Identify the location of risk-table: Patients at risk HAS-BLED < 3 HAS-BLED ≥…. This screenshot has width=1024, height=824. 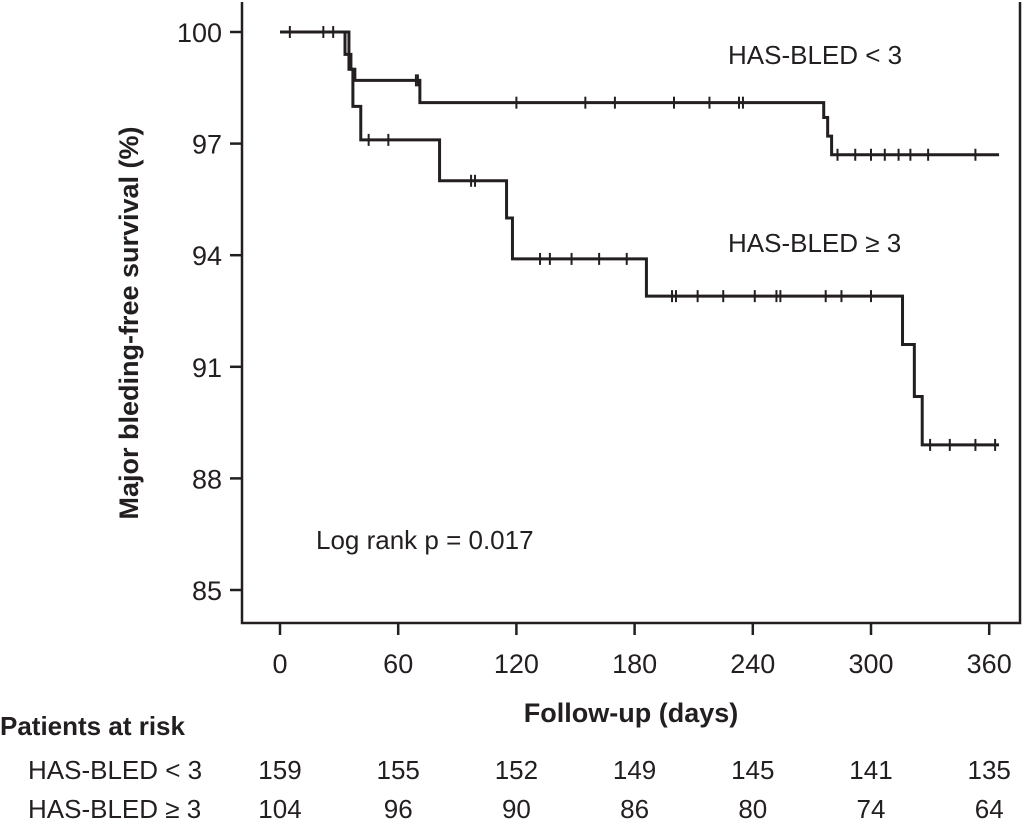
(505, 767).